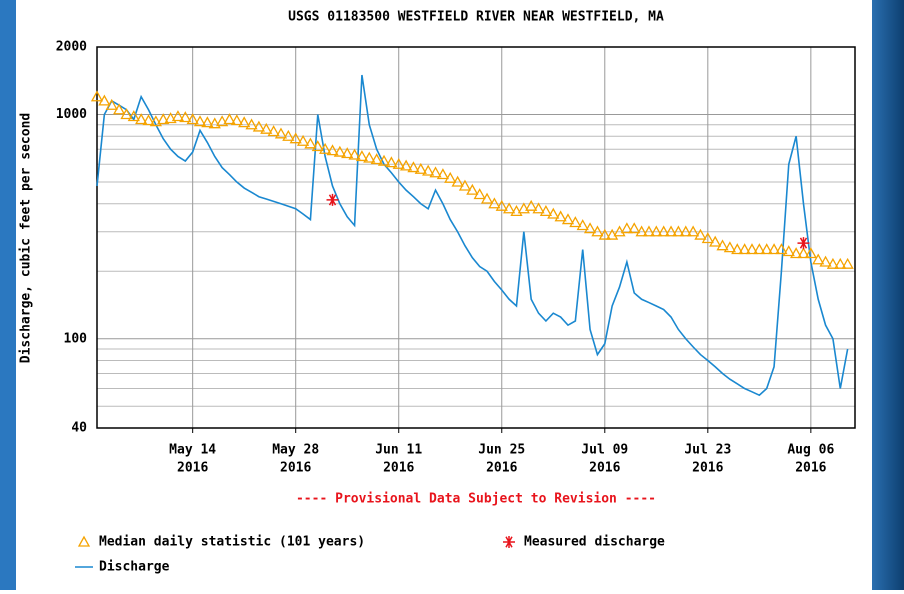  Describe the element at coordinates (232, 542) in the screenshot. I see `legend-label: Median daily statistic (101 years)` at that location.